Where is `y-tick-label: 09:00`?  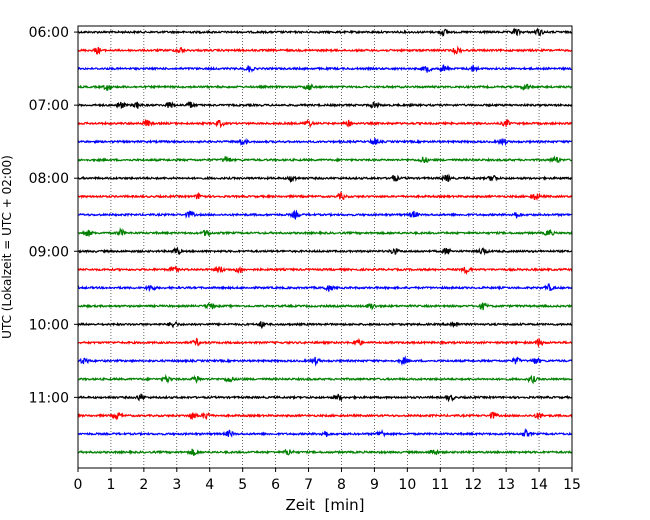
y-tick-label: 09:00 is located at coordinates (49, 252).